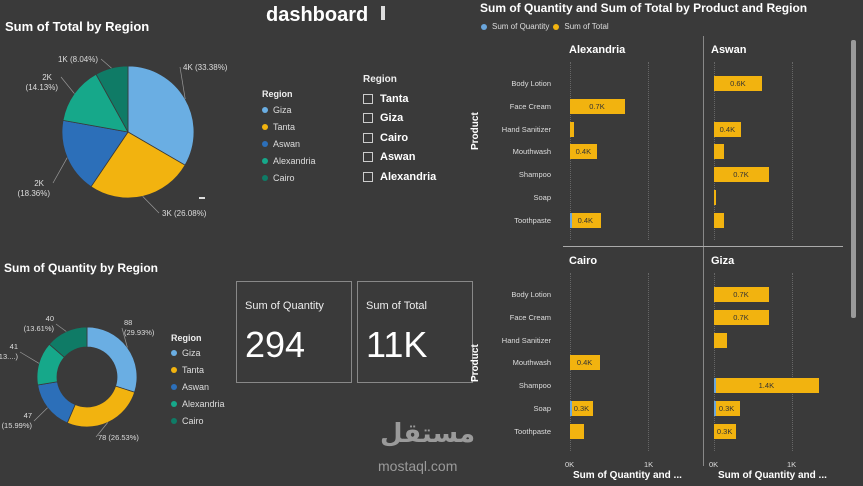 The width and height of the screenshot is (863, 486). I want to click on pie-legend: Region Giza Tanta Aswan Alexandria Cairo, so click(289, 137).